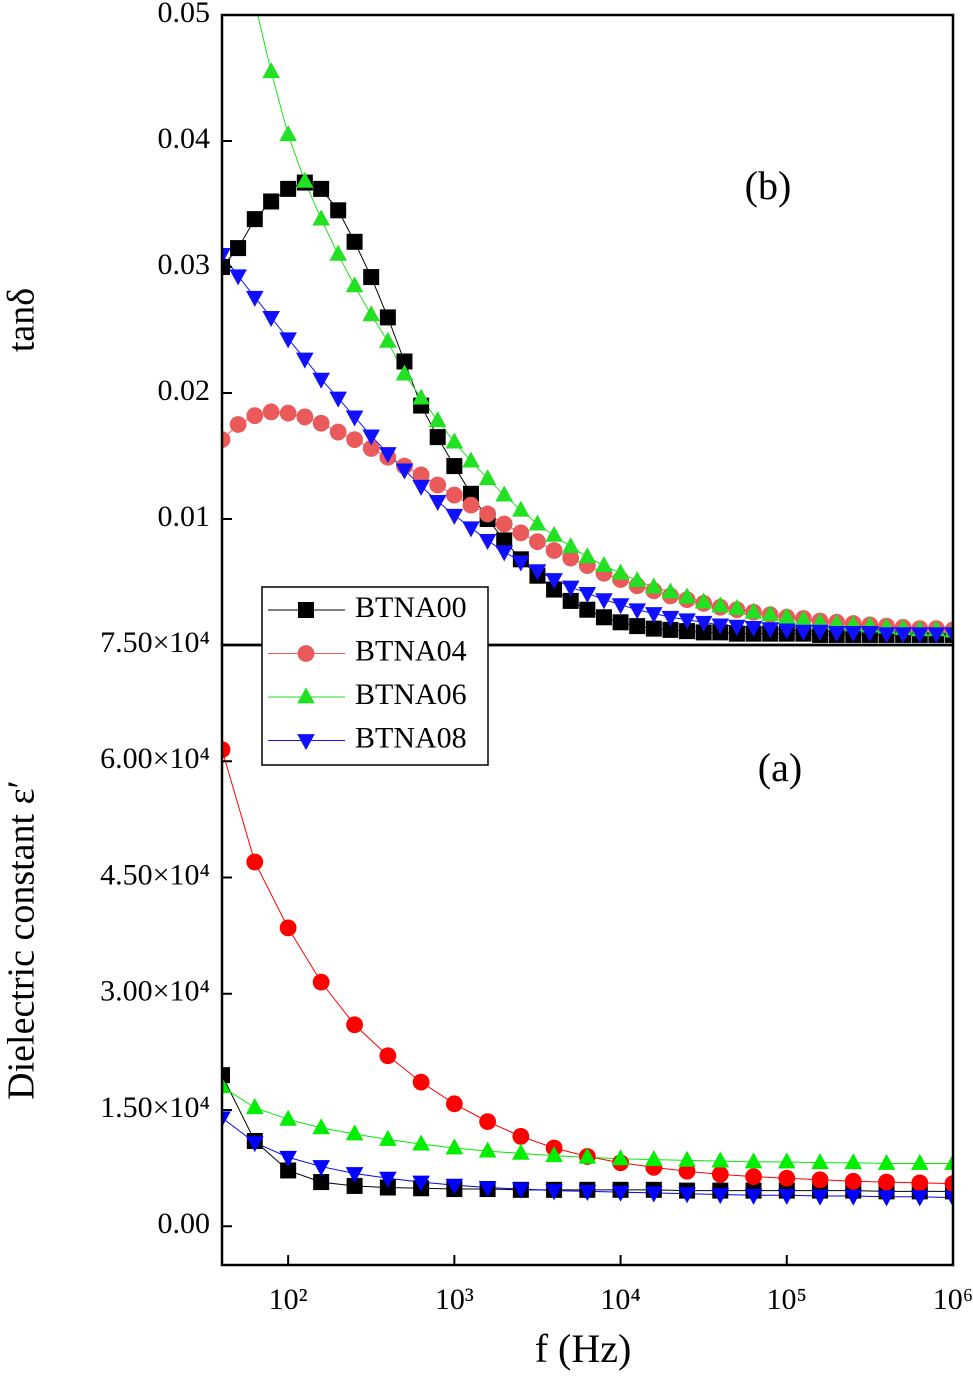 The image size is (973, 1380). I want to click on panel-annotation: (b), so click(768, 185).